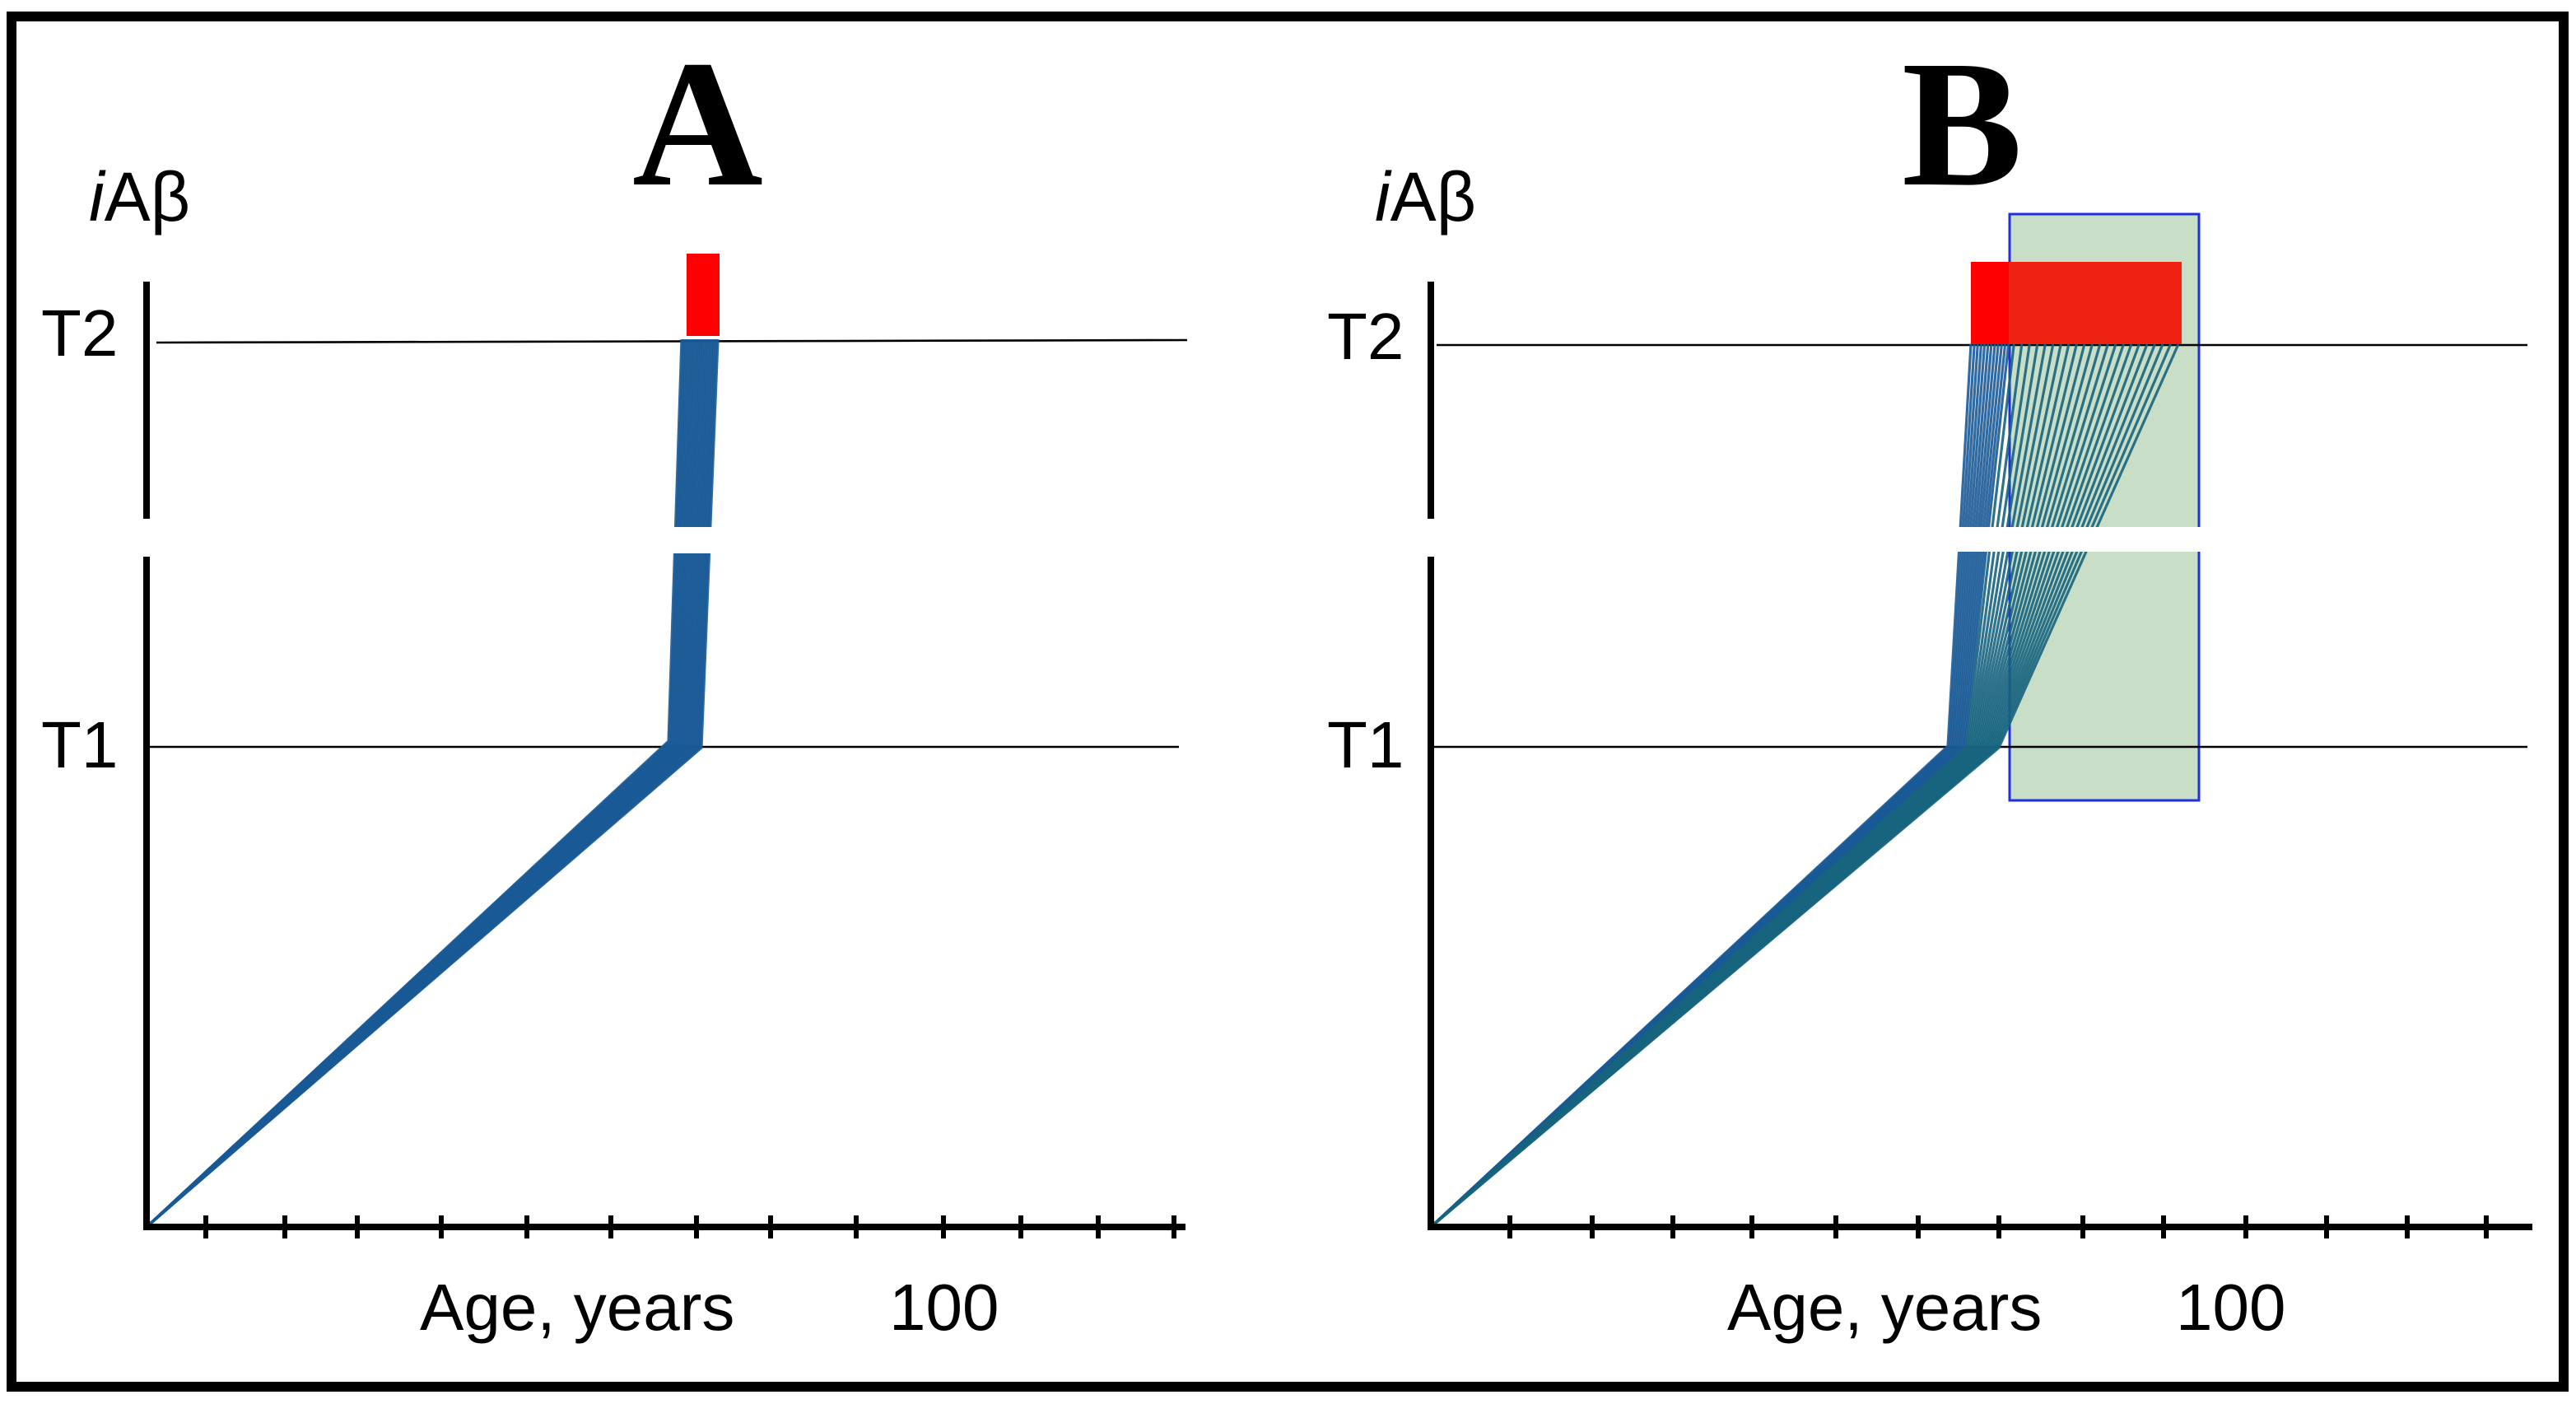 The image size is (2576, 1404). I want to click on panel-a-trajectories, so click(432, 783).